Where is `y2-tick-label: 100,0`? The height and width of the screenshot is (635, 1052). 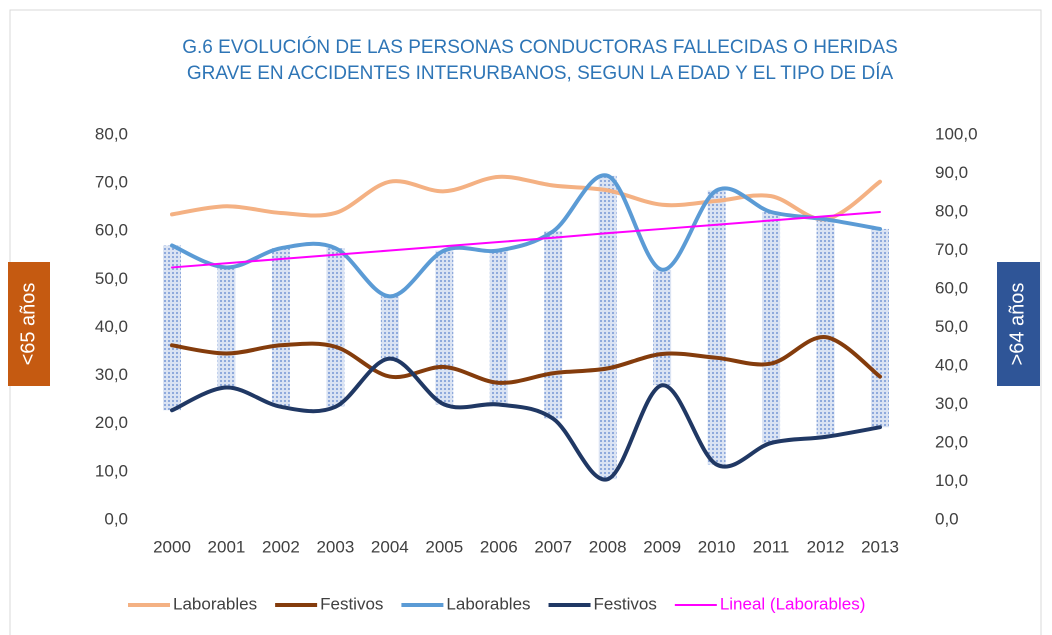
y2-tick-label: 100,0 is located at coordinates (956, 133).